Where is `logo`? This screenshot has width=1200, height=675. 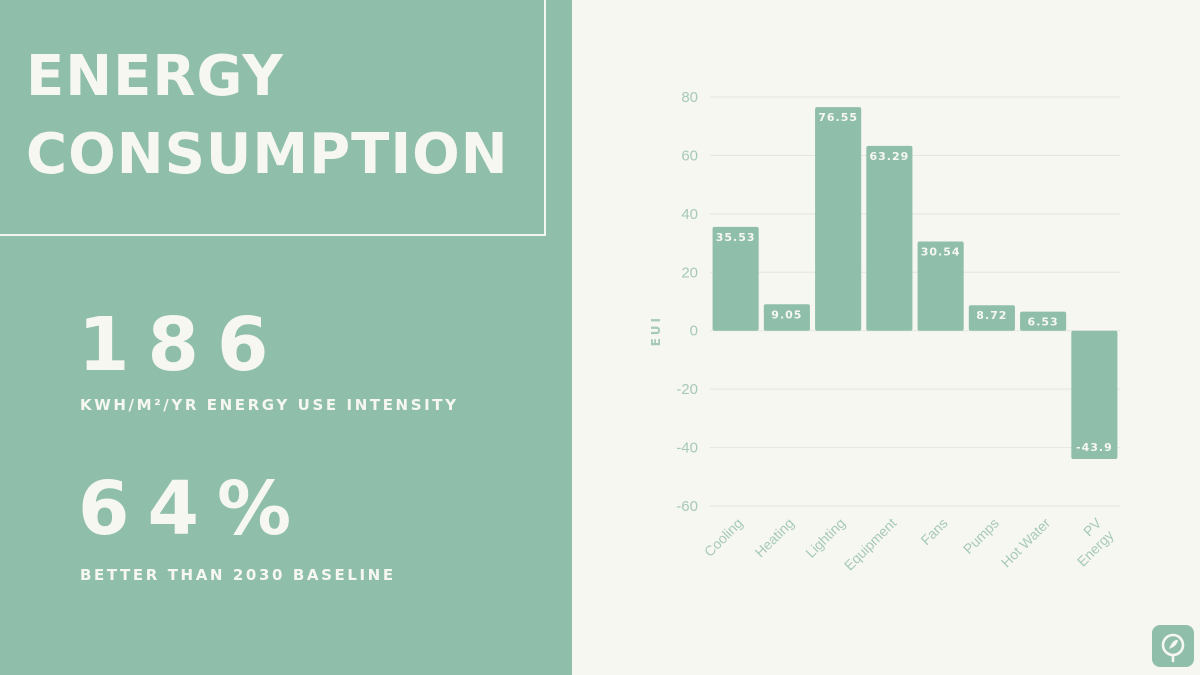
logo is located at coordinates (1173, 646).